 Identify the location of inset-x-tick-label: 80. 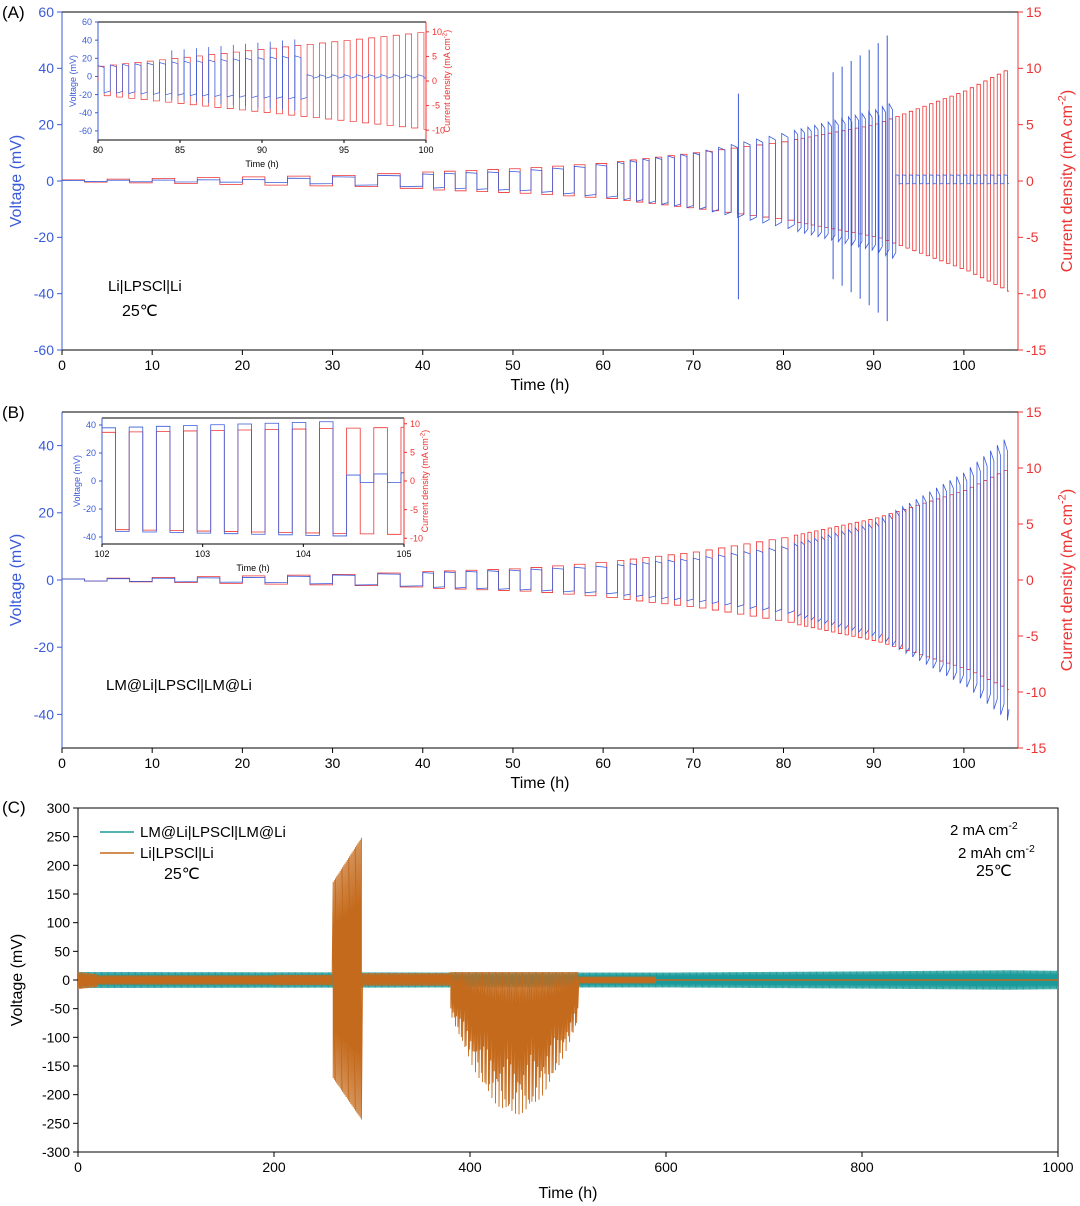
(98, 150).